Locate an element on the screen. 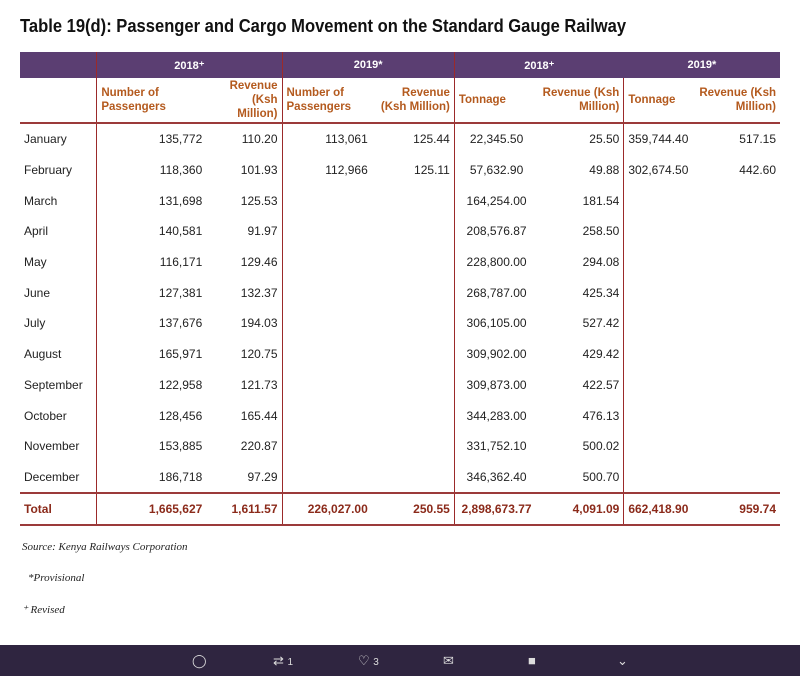 Image resolution: width=800 pixels, height=676 pixels. reply-icon: ◯ is located at coordinates (199, 660).